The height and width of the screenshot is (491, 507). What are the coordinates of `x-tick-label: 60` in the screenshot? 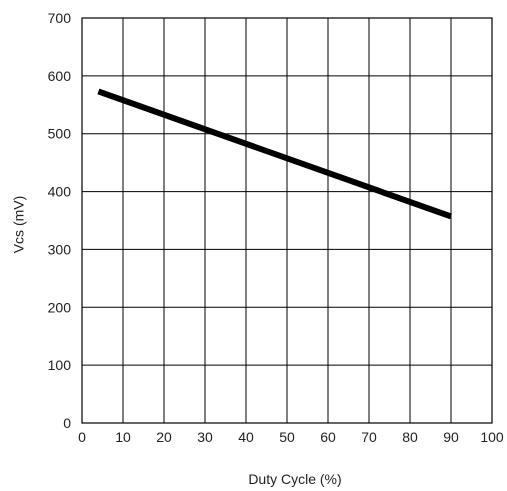 It's located at (328, 437).